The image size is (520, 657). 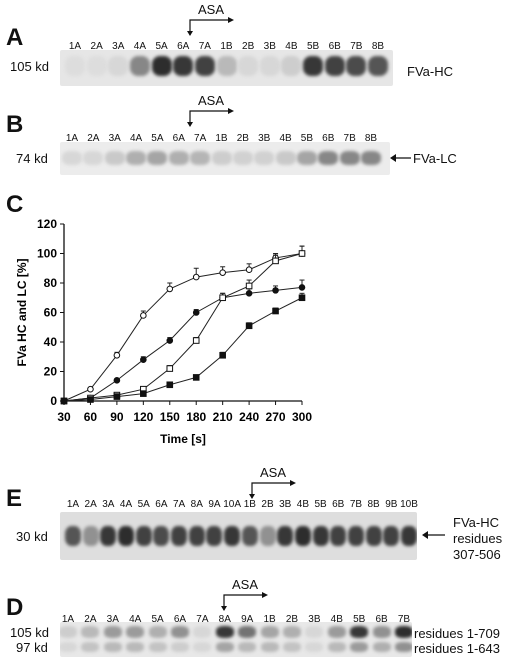 I want to click on panel-a-mw: 105 kd, so click(x=30, y=66).